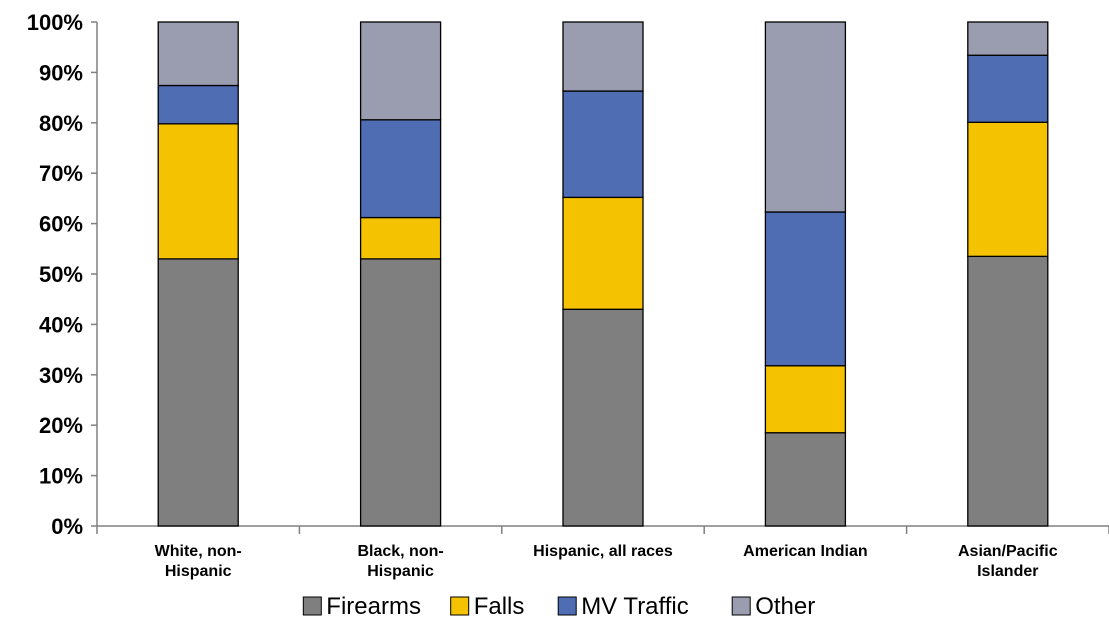 This screenshot has width=1109, height=639. Describe the element at coordinates (61, 476) in the screenshot. I see `y-tick-label: 10%` at that location.